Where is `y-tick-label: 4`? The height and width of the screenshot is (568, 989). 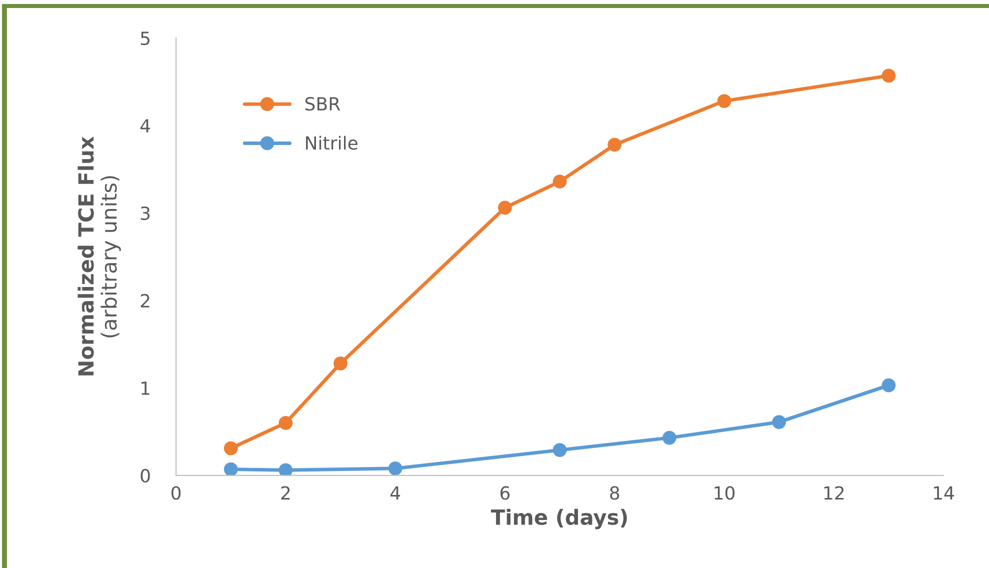
y-tick-label: 4 is located at coordinates (145, 125).